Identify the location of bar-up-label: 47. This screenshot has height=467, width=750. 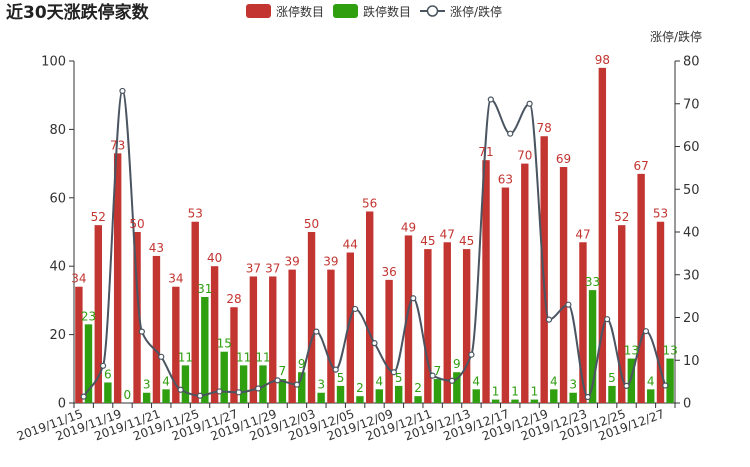
(447, 234).